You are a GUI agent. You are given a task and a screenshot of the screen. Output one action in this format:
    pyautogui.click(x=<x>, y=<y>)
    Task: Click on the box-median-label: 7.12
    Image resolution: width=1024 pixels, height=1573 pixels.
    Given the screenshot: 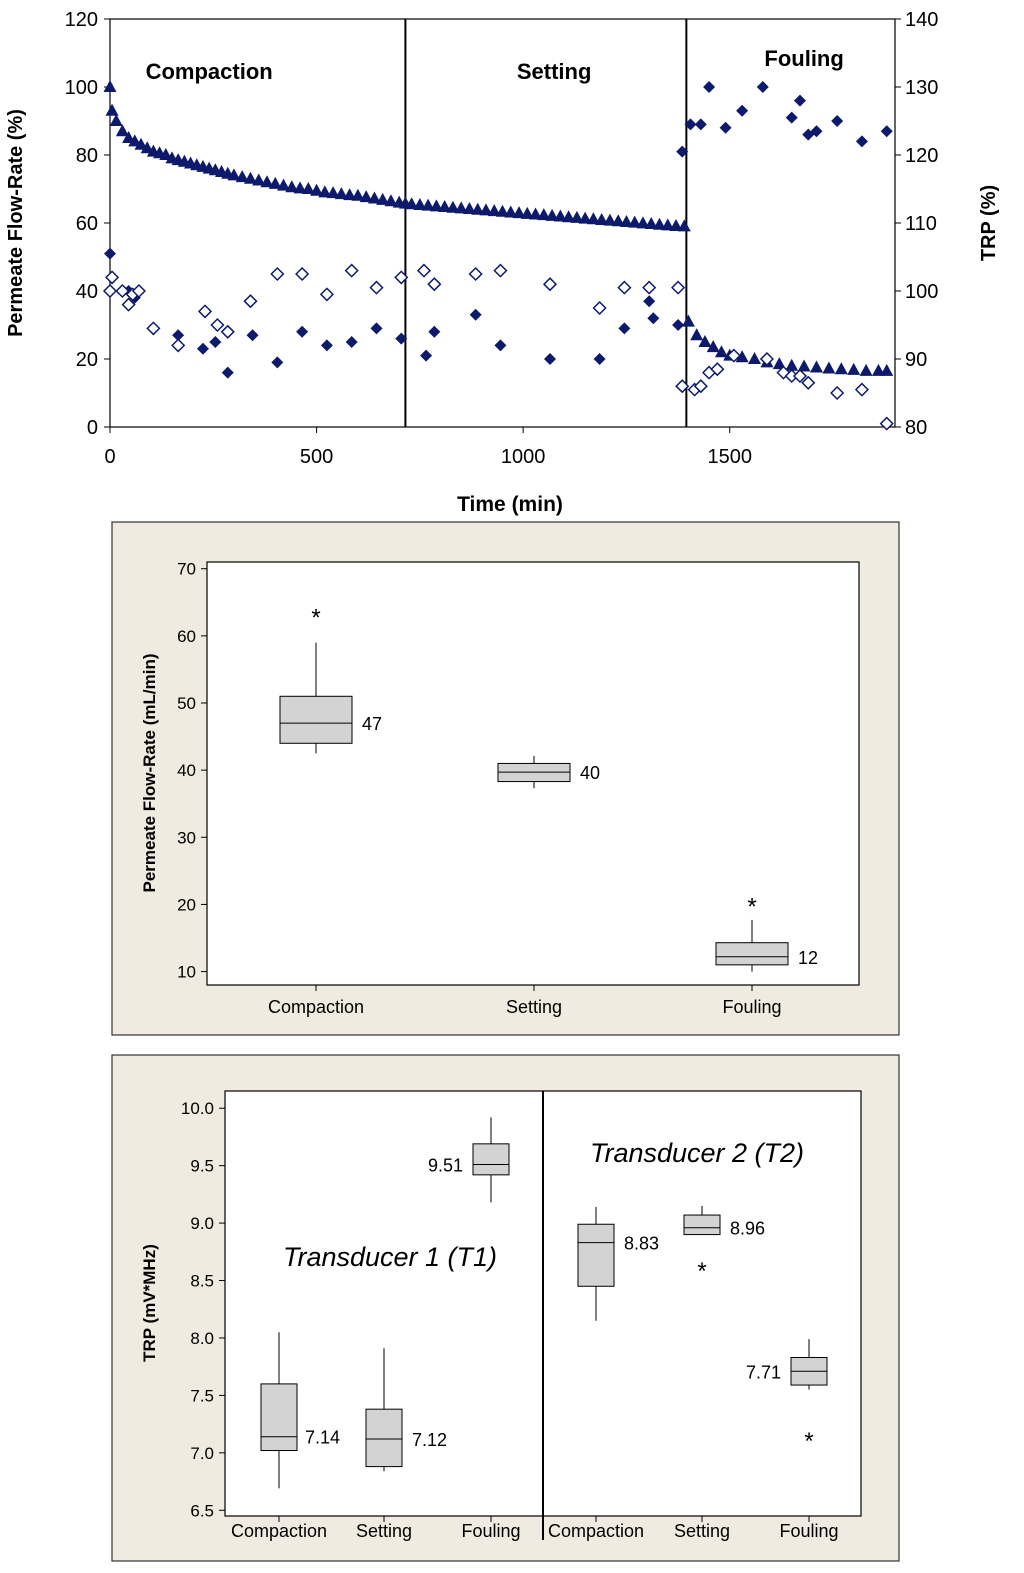 What is the action you would take?
    pyautogui.click(x=429, y=1440)
    